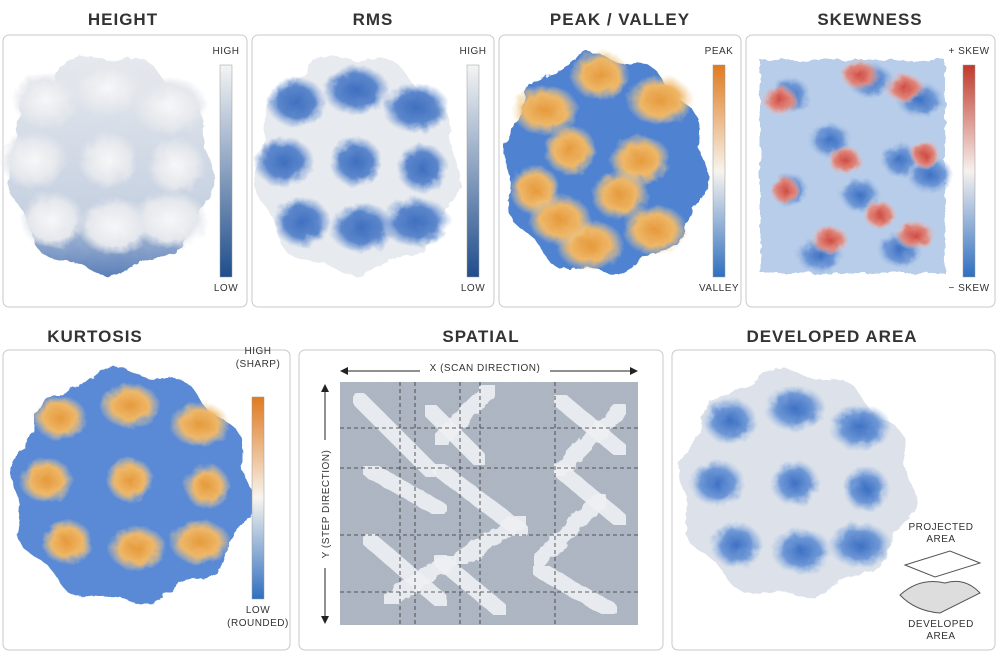 The height and width of the screenshot is (671, 1000). What do you see at coordinates (941, 624) in the screenshot?
I see `legend-label: DEVELOPED` at bounding box center [941, 624].